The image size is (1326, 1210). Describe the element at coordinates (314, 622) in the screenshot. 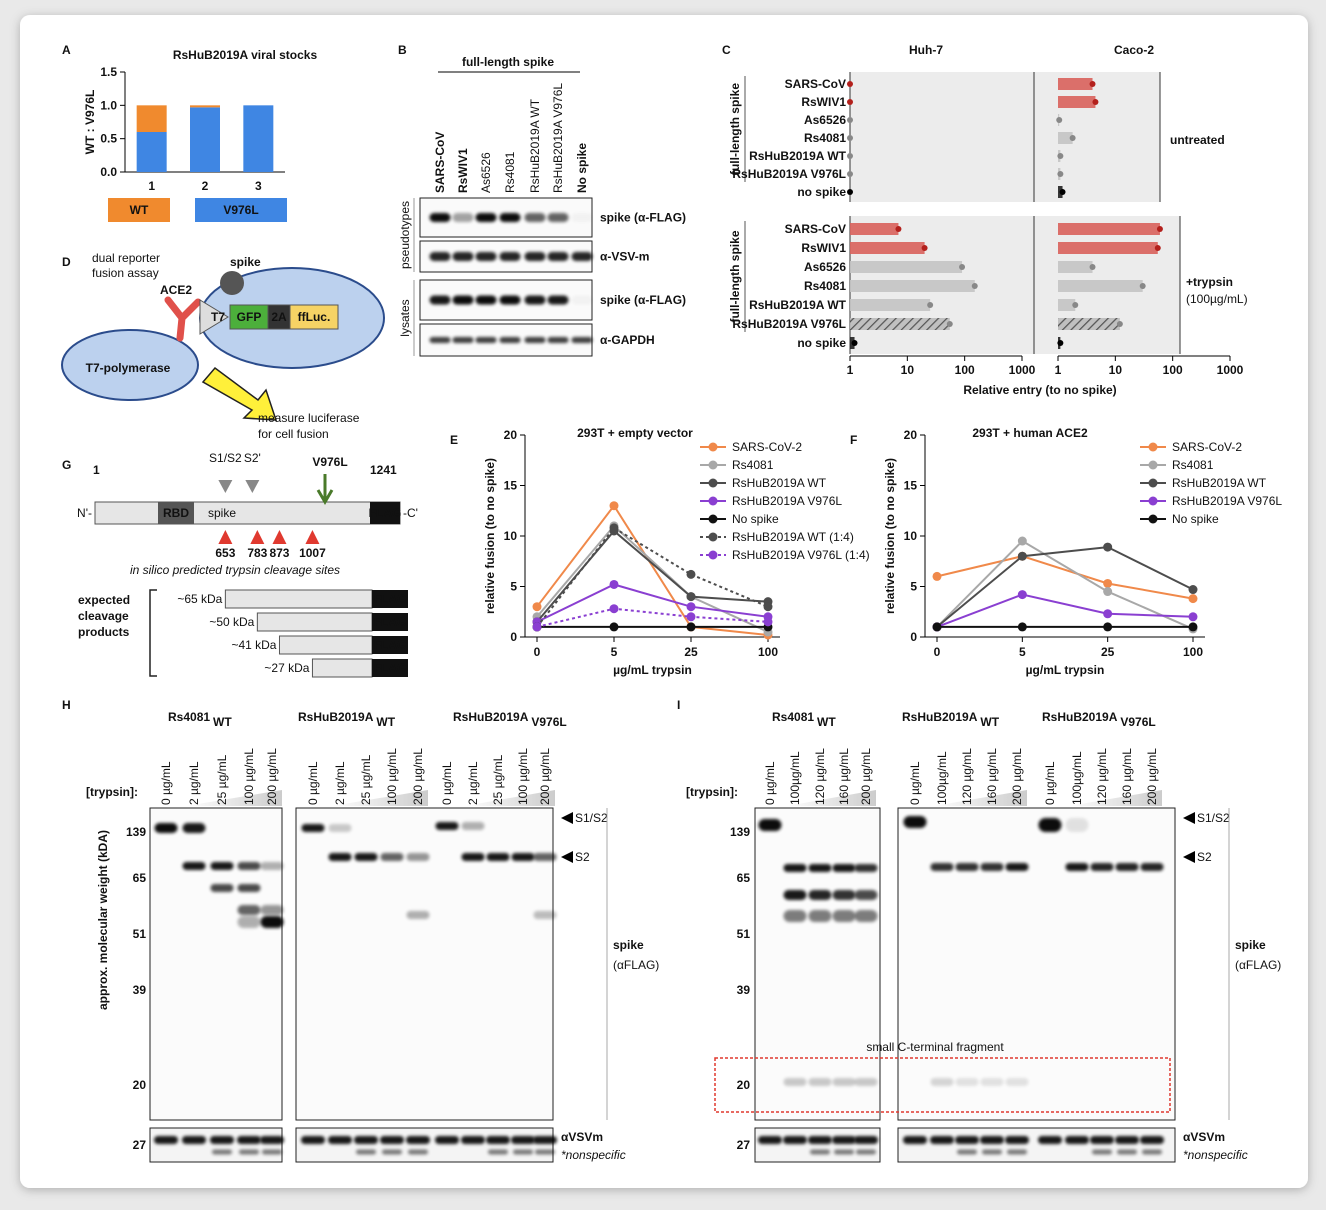

I see `product-bar` at that location.